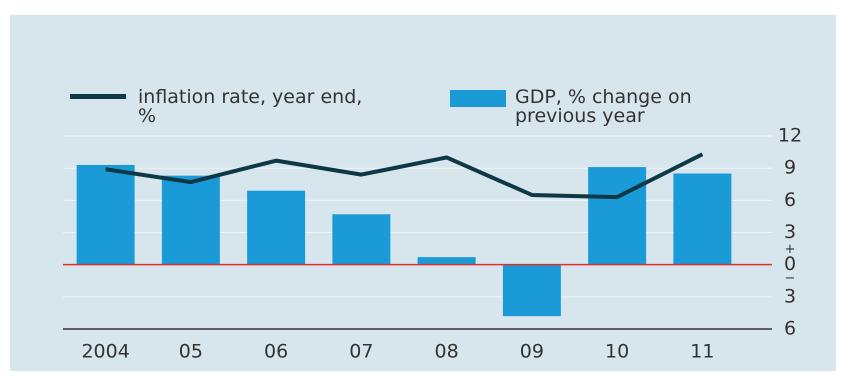 This screenshot has height=380, width=848. Describe the element at coordinates (790, 278) in the screenshot. I see `minus-sign: −` at that location.